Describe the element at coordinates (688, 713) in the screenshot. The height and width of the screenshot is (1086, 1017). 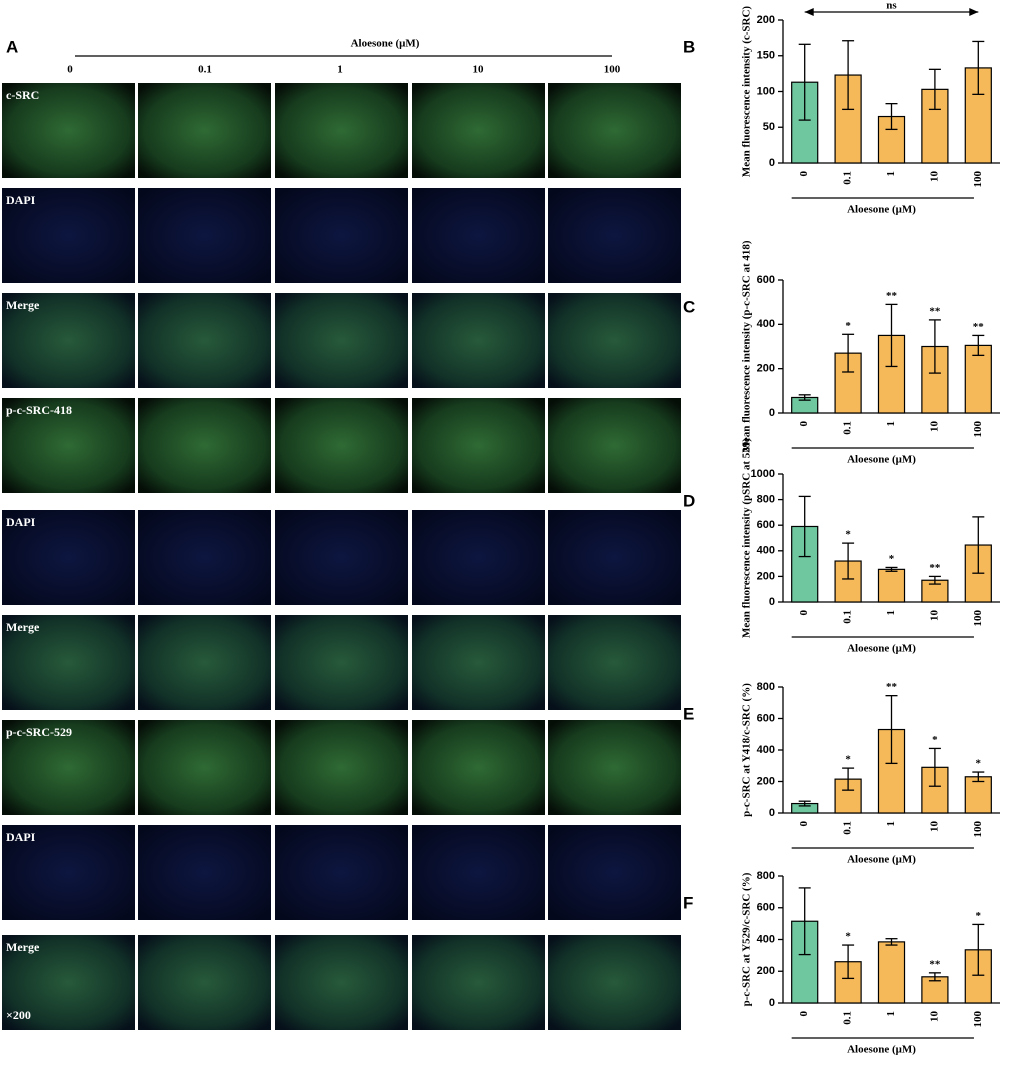
I see `panel-label: E` at that location.